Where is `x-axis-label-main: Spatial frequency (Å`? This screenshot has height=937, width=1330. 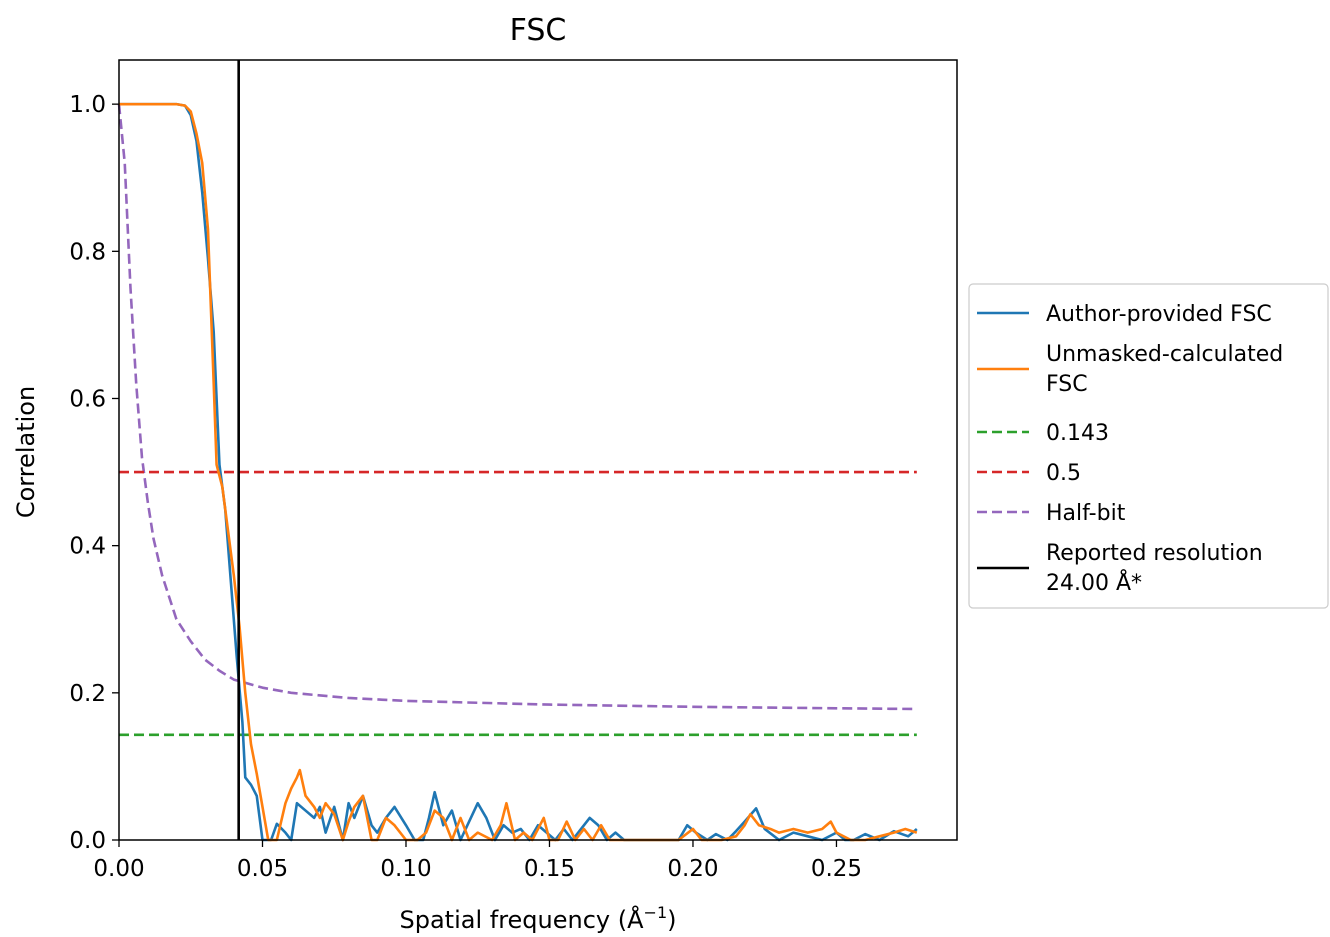
x-axis-label-main: Spatial frequency (Å is located at coordinates (521, 919).